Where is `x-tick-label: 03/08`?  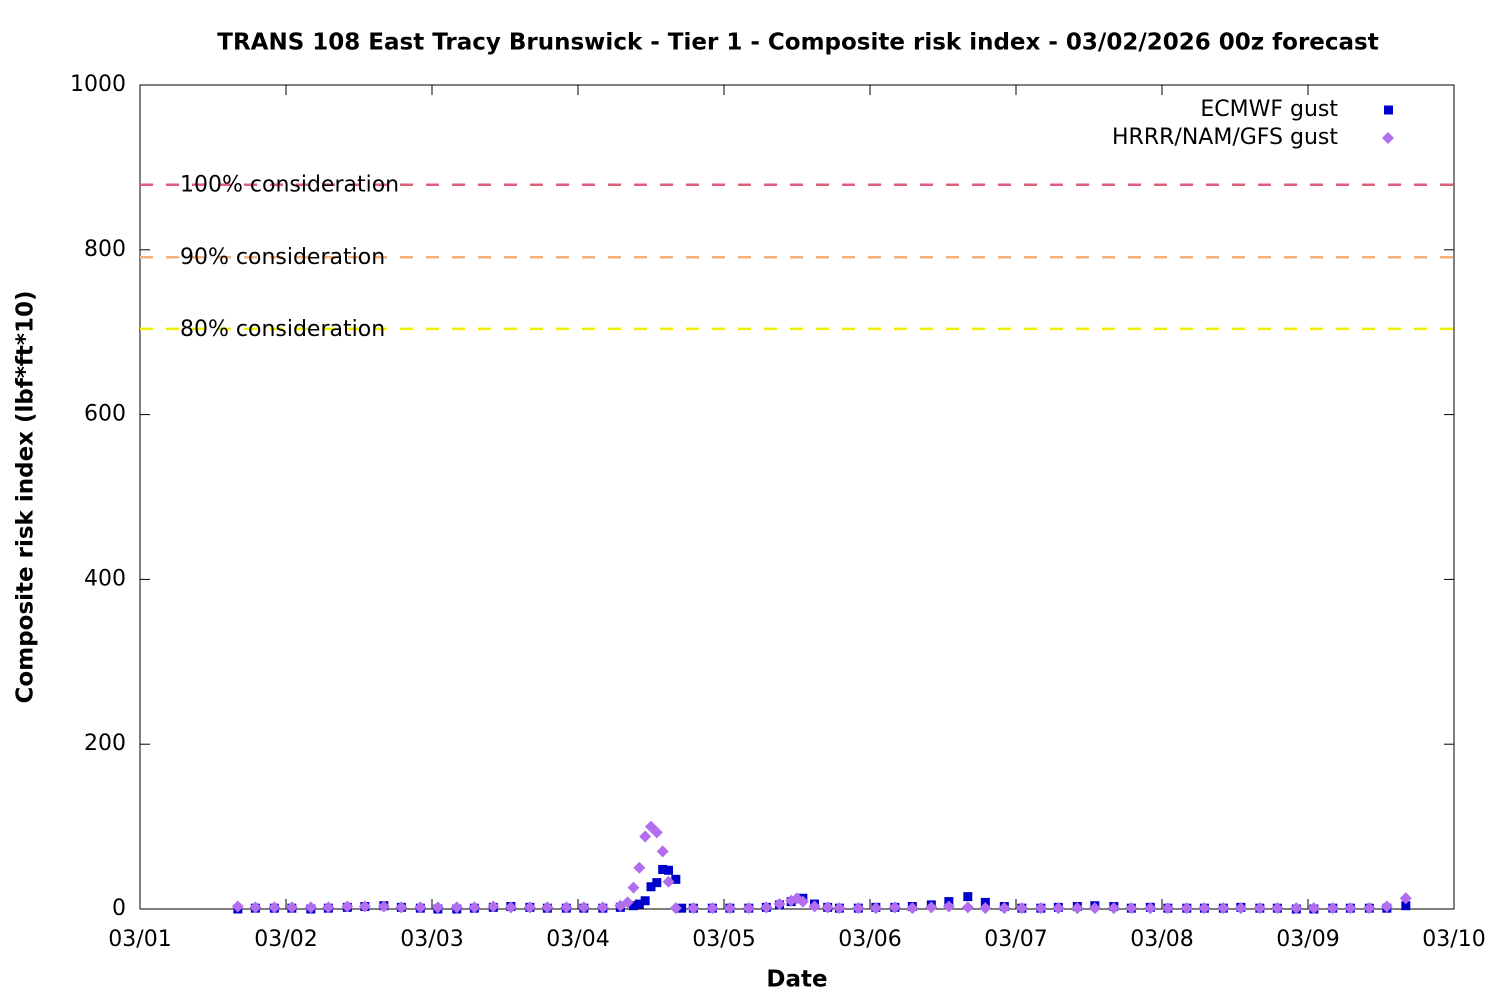
x-tick-label: 03/08 is located at coordinates (1161, 939).